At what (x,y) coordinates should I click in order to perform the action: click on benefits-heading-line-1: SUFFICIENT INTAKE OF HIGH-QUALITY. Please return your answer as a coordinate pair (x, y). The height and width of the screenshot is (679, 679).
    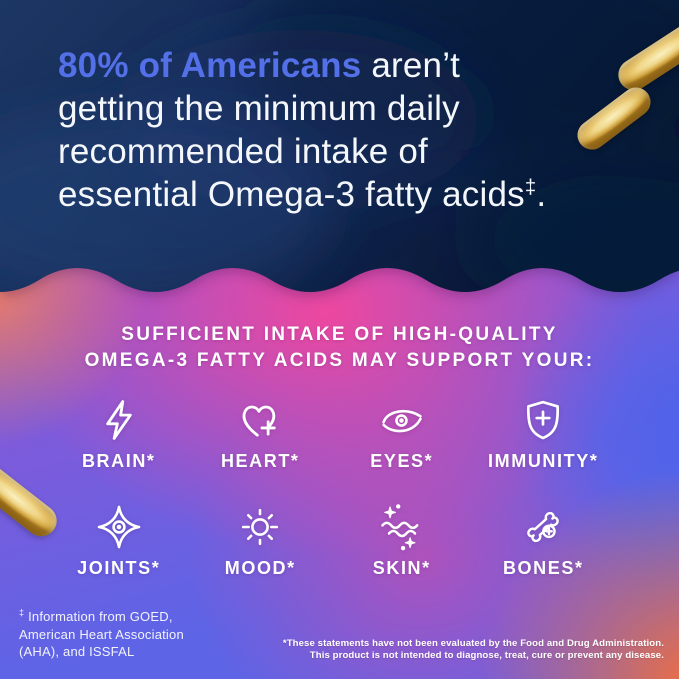
    Looking at the image, I should click on (339, 334).